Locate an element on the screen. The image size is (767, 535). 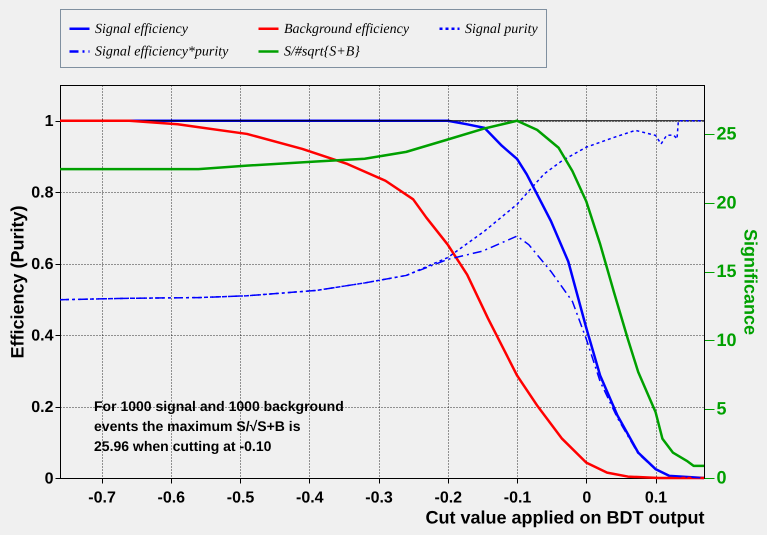
legend-label: Background efficiency is located at coordinates (347, 29).